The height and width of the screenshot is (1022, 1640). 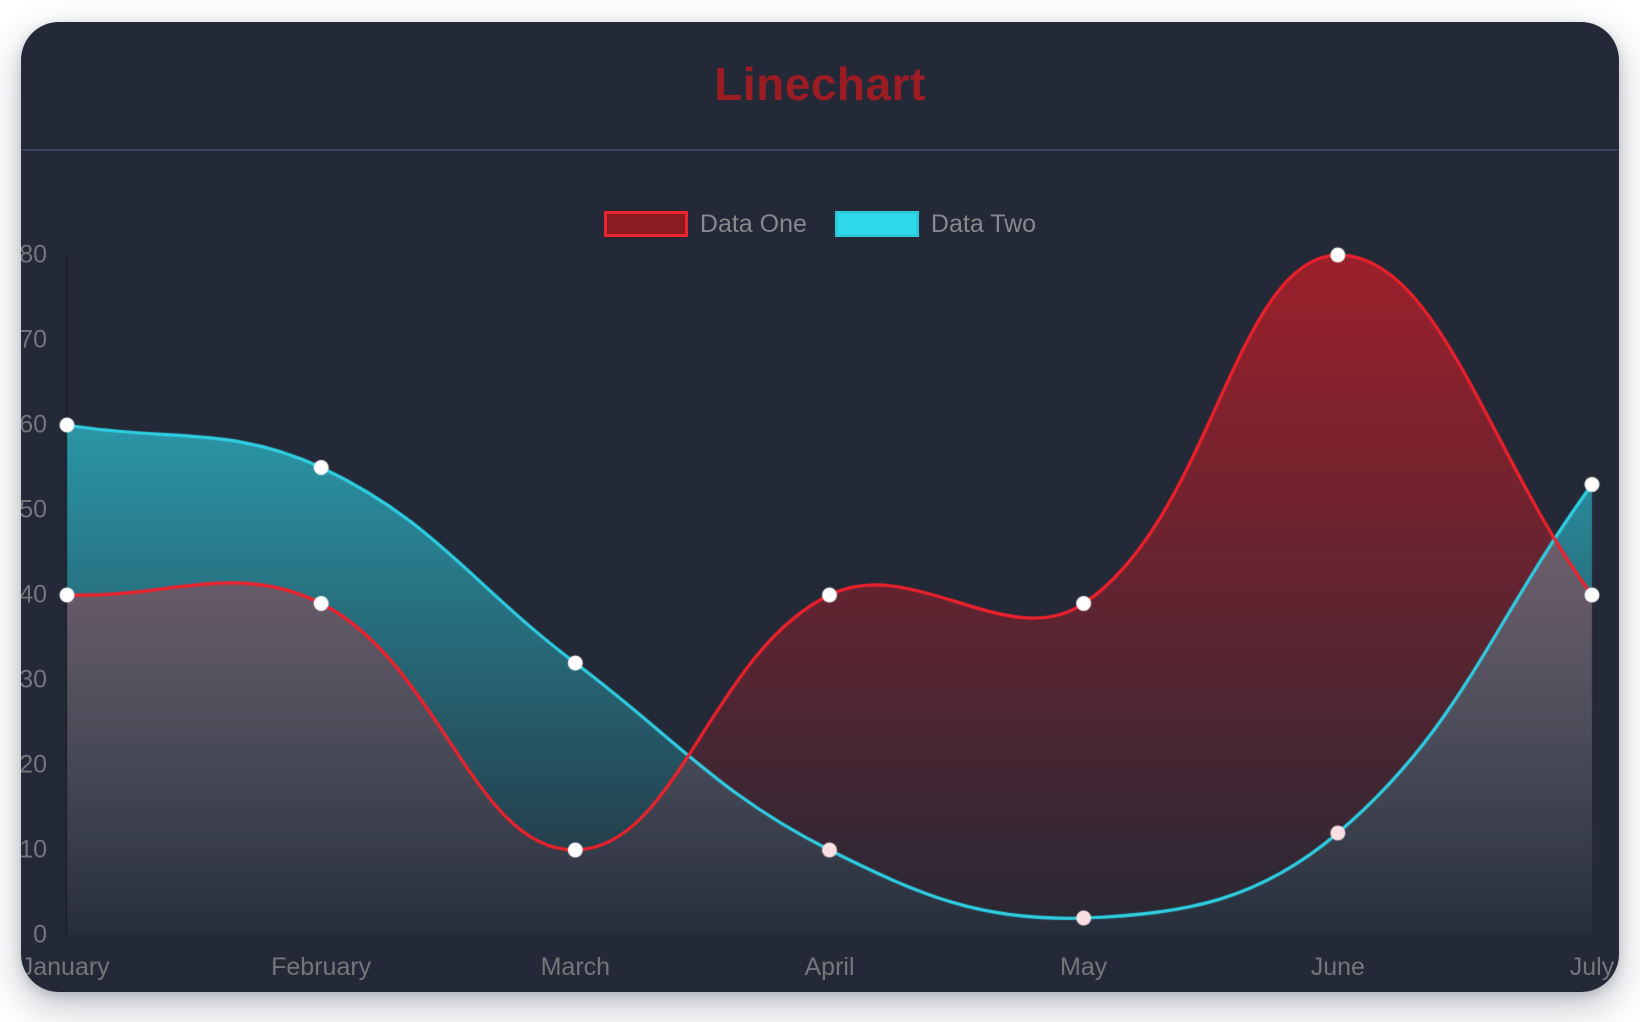 What do you see at coordinates (34, 509) in the screenshot?
I see `y-axis-tick-50: 50` at bounding box center [34, 509].